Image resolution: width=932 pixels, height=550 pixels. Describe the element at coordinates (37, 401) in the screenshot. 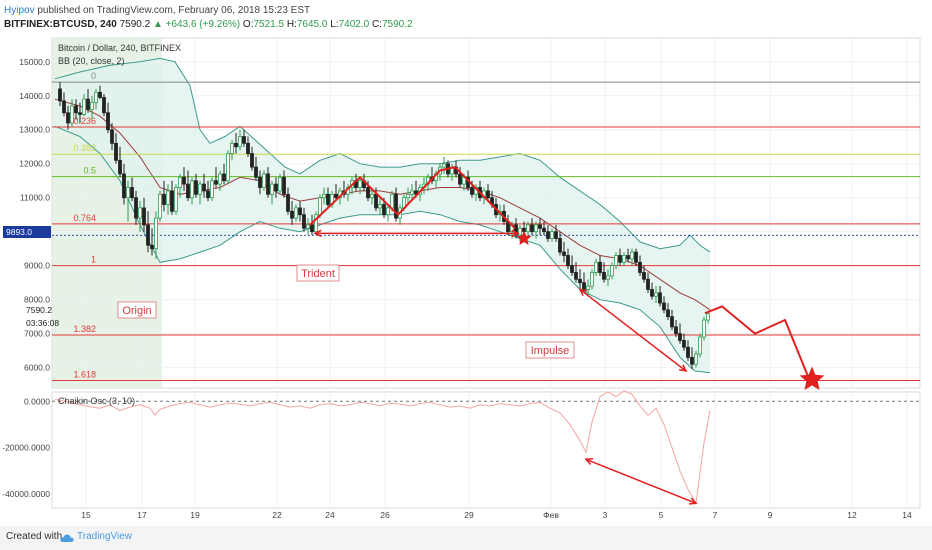

I see `osc-tick: 0.0000` at that location.